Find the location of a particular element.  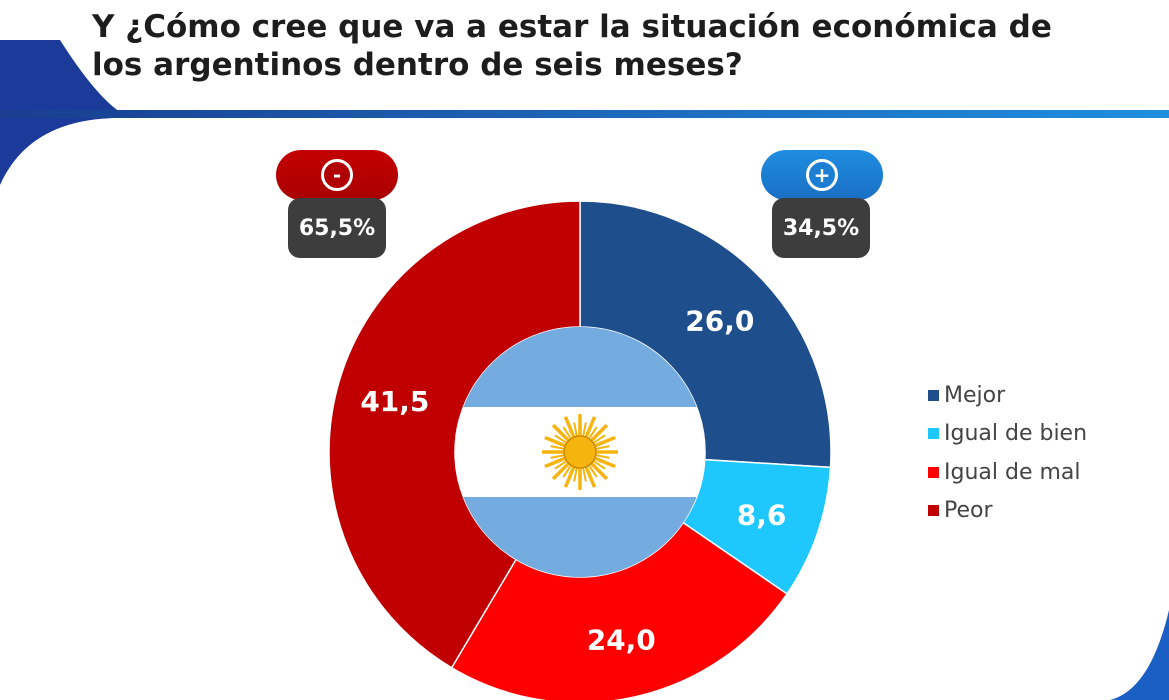

legend-item: Igual de bien is located at coordinates (1007, 434).